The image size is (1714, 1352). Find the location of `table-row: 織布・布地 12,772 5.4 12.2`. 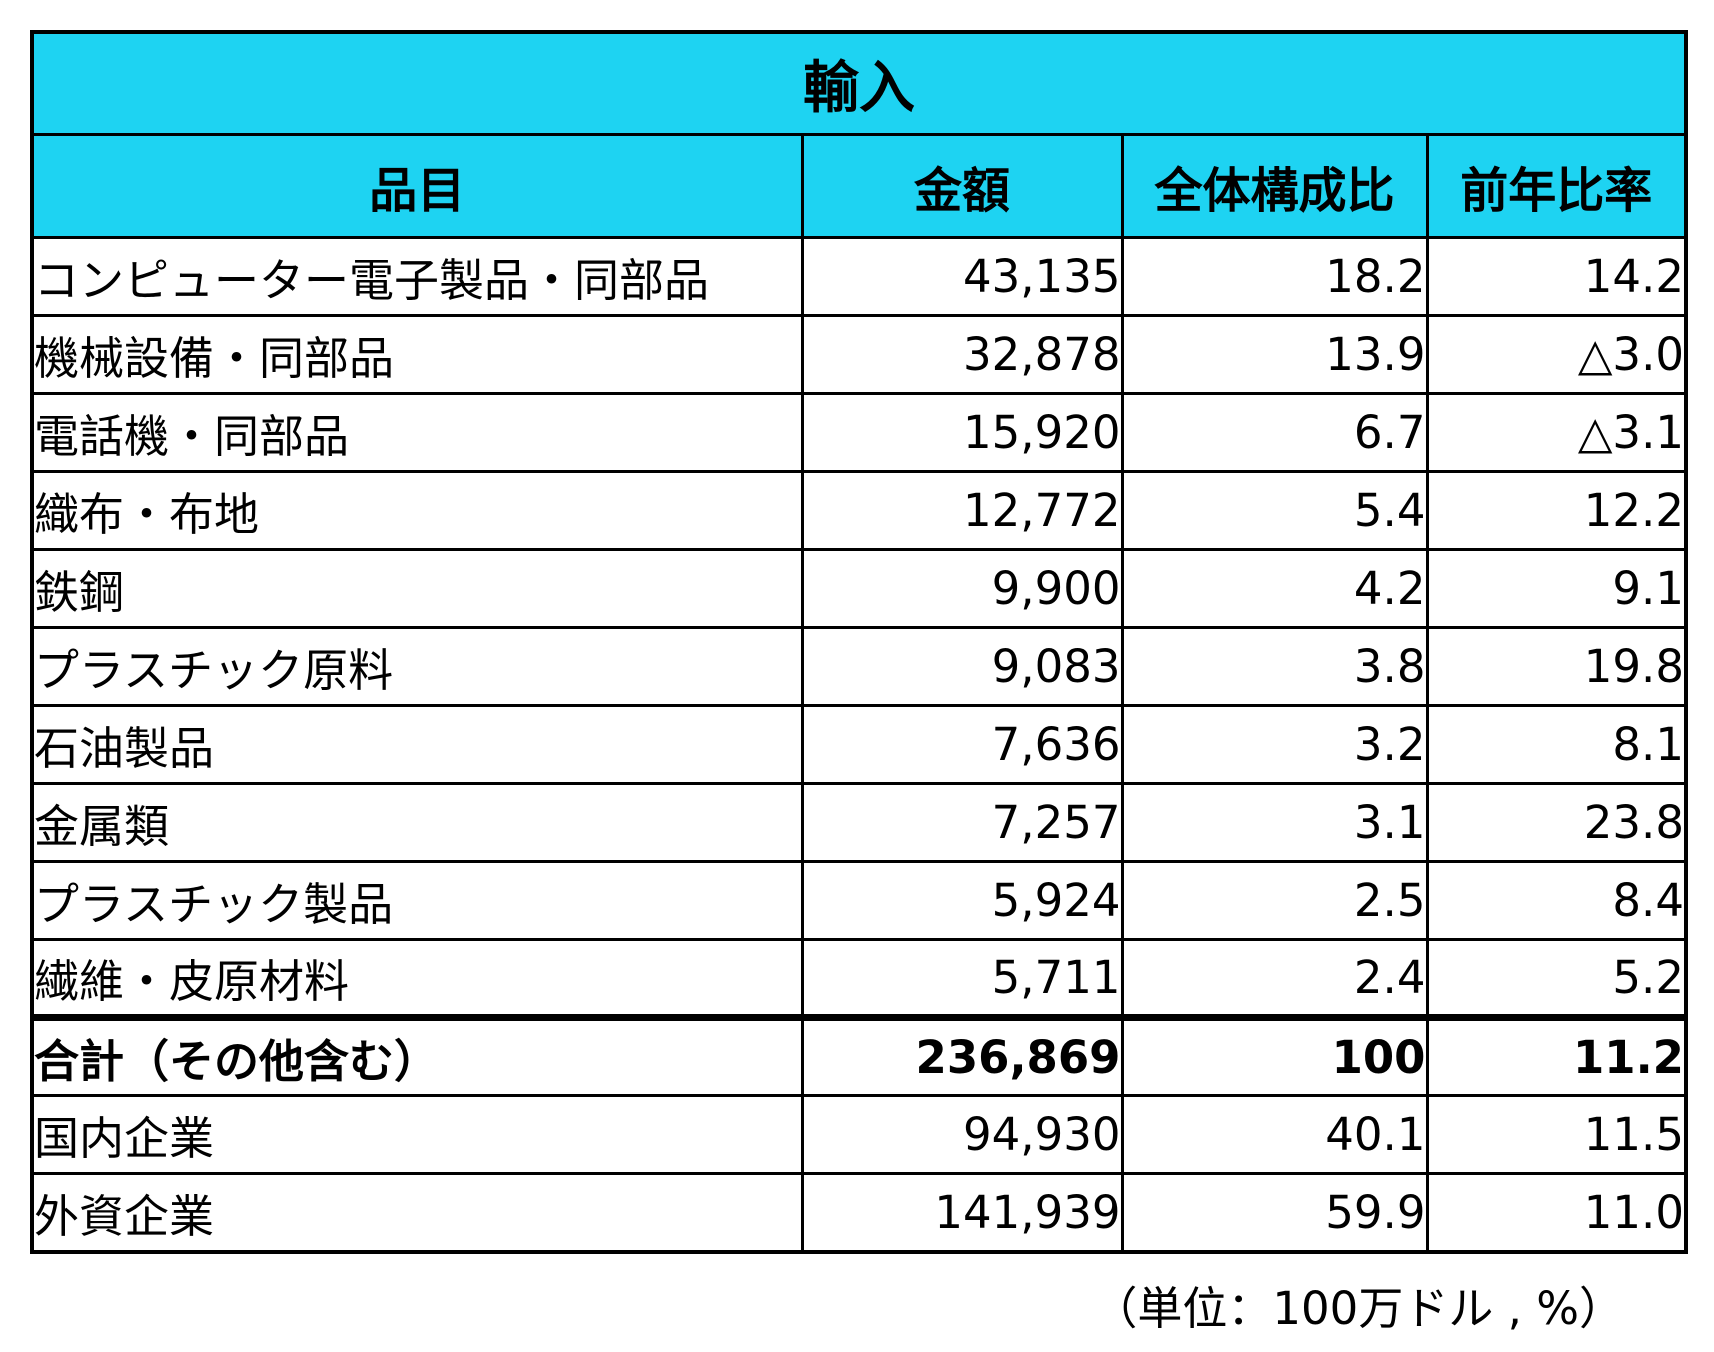

table-row: 織布・布地 12,772 5.4 12.2 is located at coordinates (859, 510).